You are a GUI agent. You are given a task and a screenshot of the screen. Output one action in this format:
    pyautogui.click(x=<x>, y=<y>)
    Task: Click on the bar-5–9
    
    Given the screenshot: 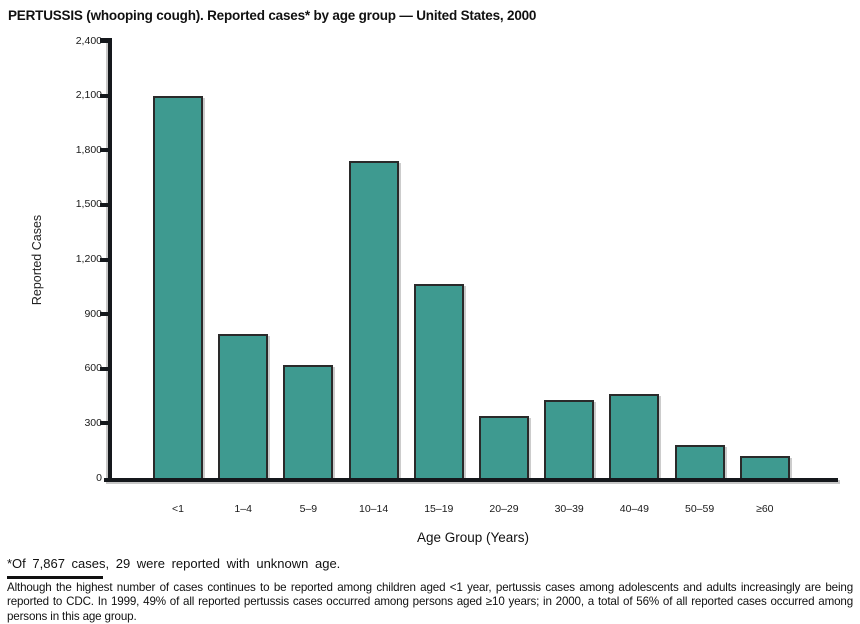 What is the action you would take?
    pyautogui.click(x=308, y=421)
    